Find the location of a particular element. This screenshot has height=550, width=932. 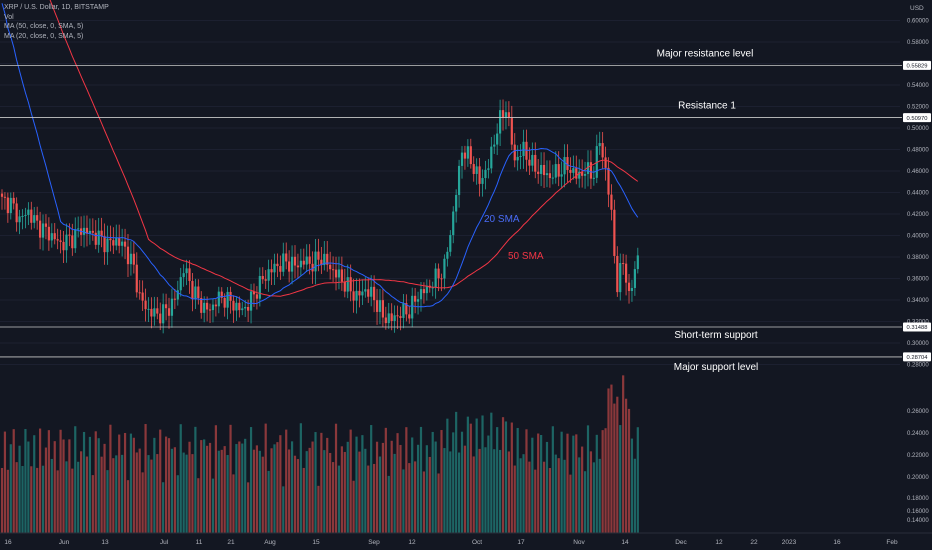

time-tick-label: Sep is located at coordinates (374, 542).